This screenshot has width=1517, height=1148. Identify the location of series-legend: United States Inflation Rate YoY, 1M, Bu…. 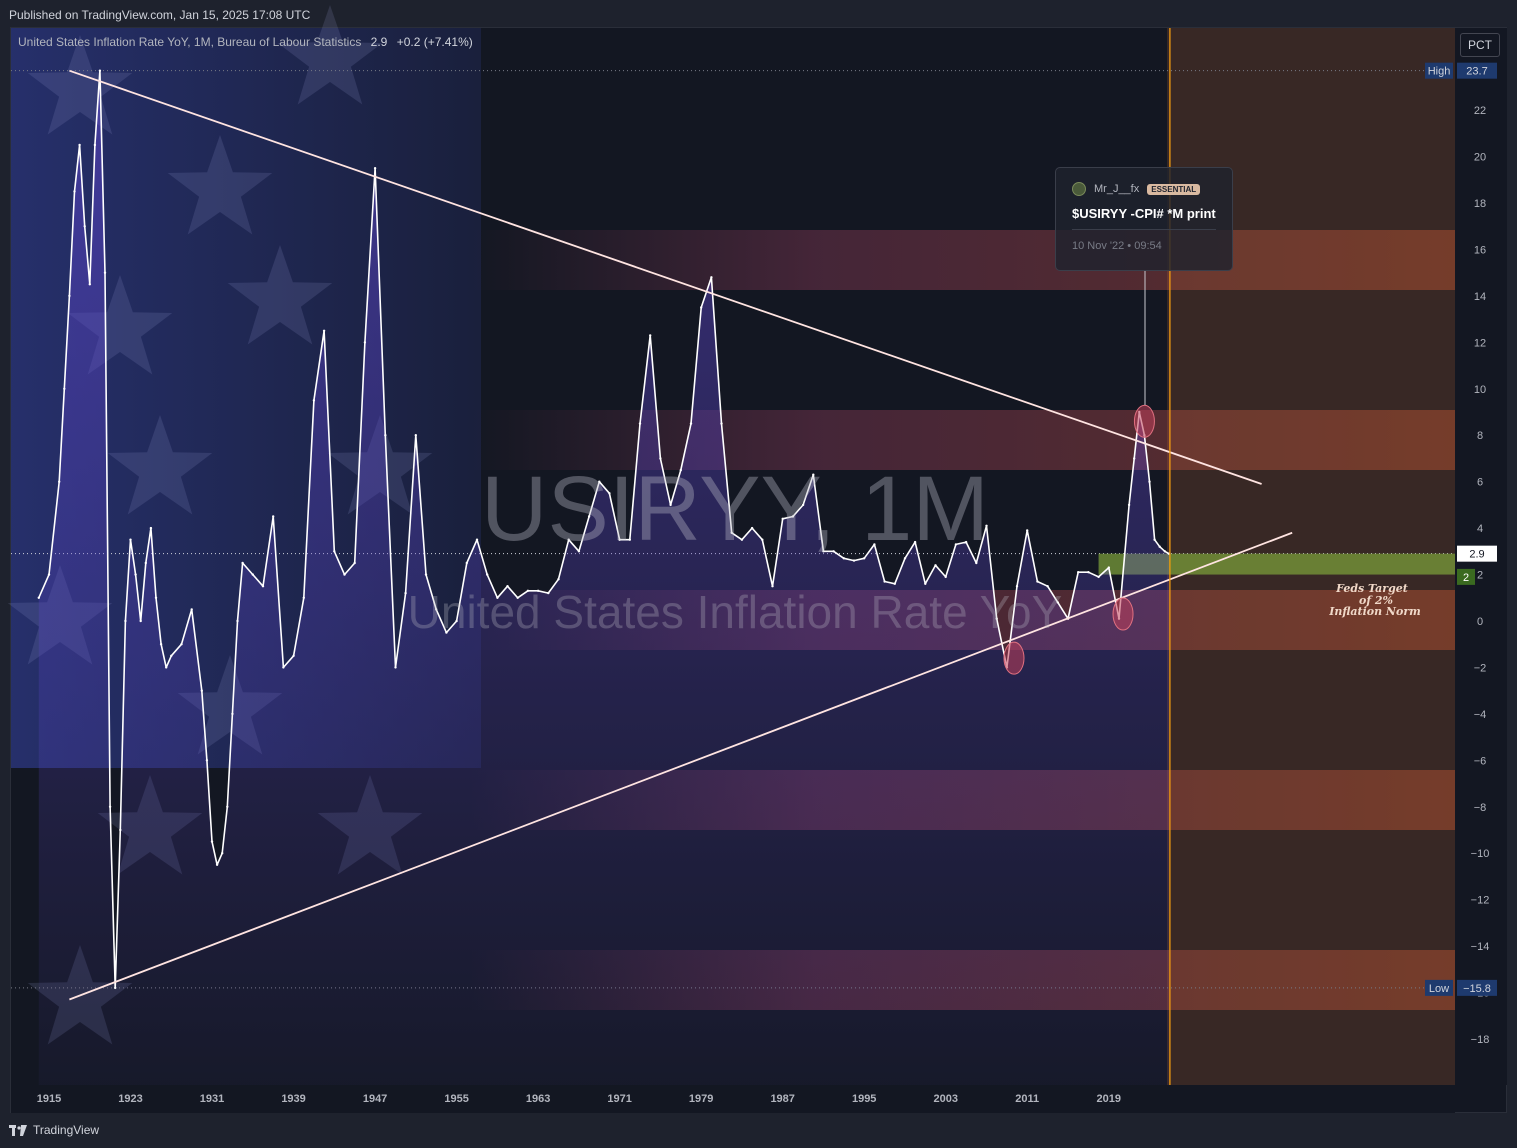
(245, 42).